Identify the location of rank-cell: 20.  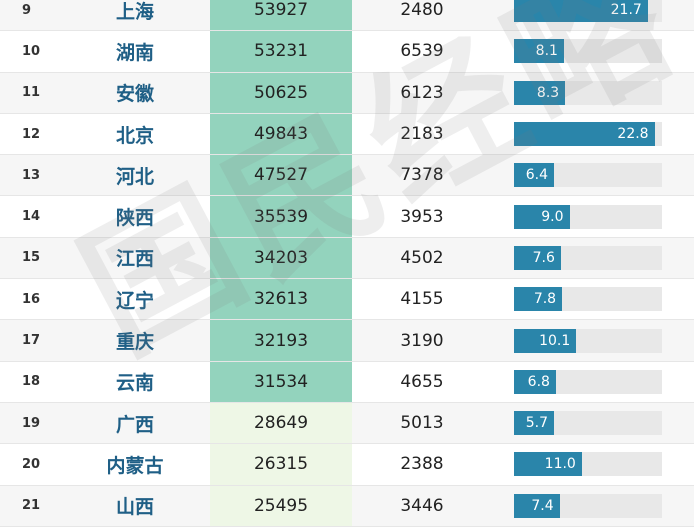
(31, 464).